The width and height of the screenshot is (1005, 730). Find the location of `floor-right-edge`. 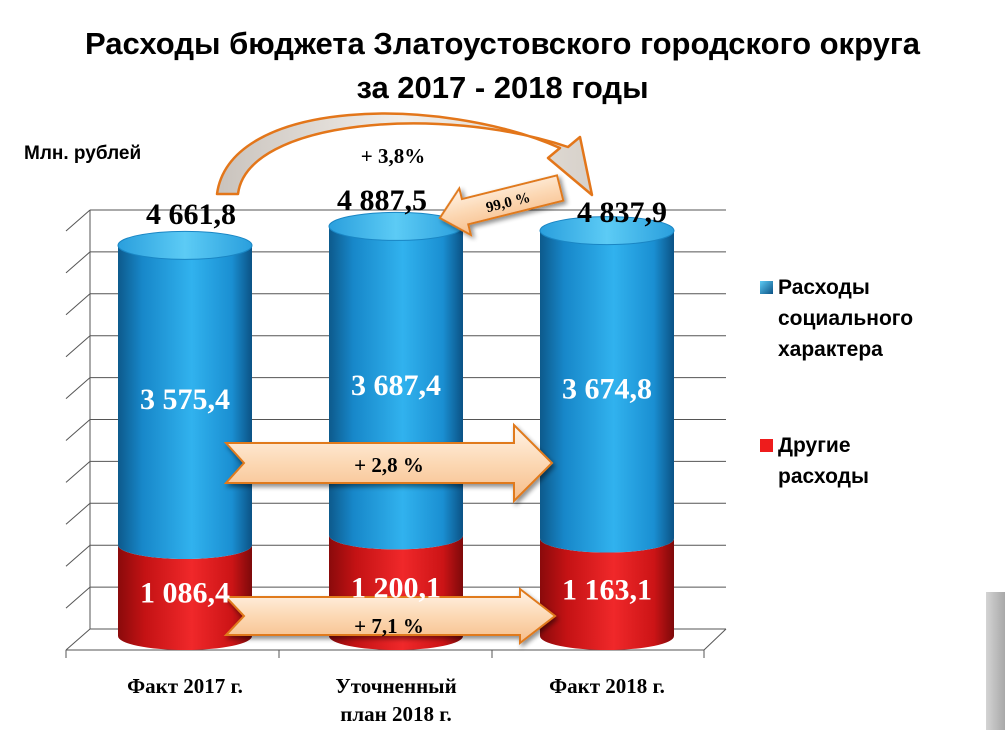

floor-right-edge is located at coordinates (715, 639).